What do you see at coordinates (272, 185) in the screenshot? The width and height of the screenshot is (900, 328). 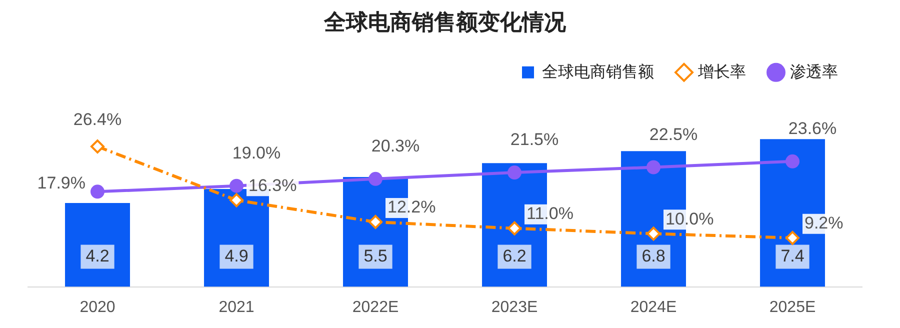 I see `data-label: 16.3%` at bounding box center [272, 185].